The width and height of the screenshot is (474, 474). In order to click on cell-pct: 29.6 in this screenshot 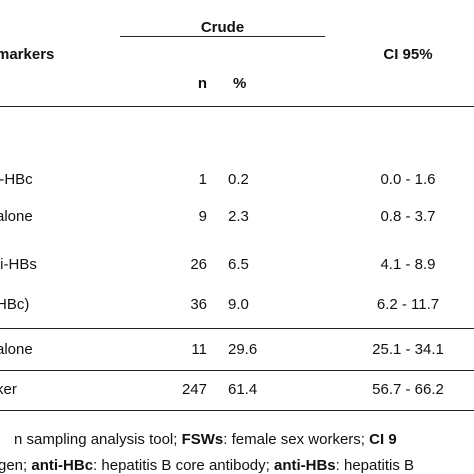, I will do `click(243, 349)`.